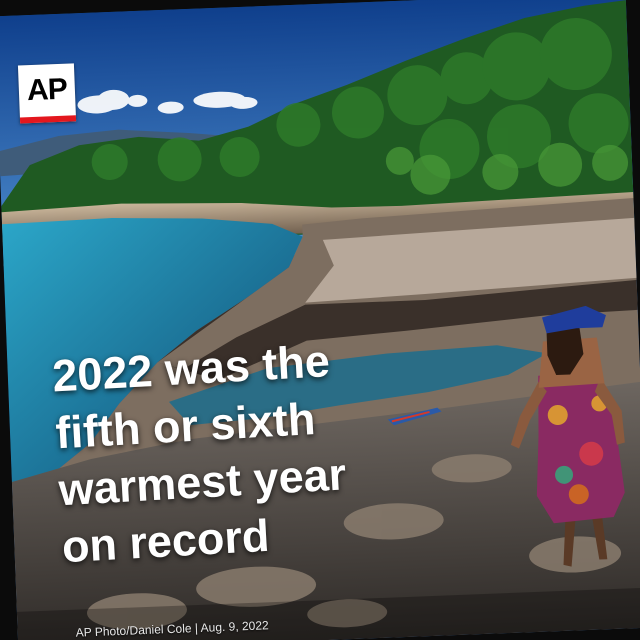 Image resolution: width=640 pixels, height=640 pixels. Describe the element at coordinates (567, 436) in the screenshot. I see `woman-figure` at that location.